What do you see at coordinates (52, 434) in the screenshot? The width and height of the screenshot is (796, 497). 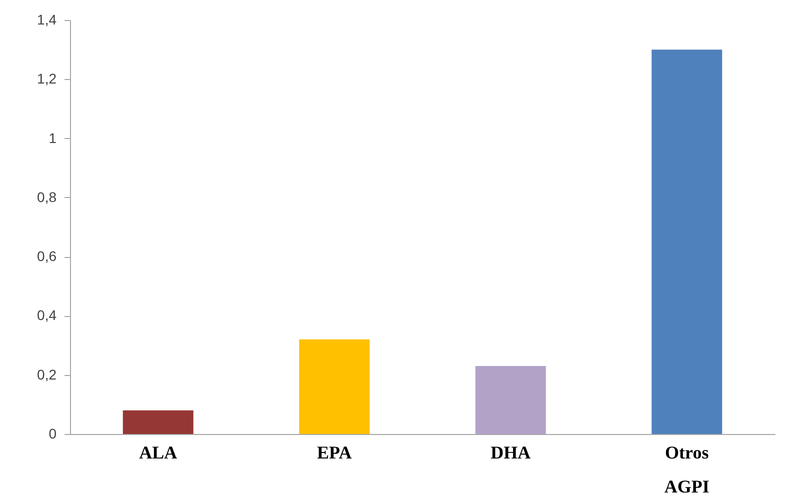 I see `y-tick-label: 0` at bounding box center [52, 434].